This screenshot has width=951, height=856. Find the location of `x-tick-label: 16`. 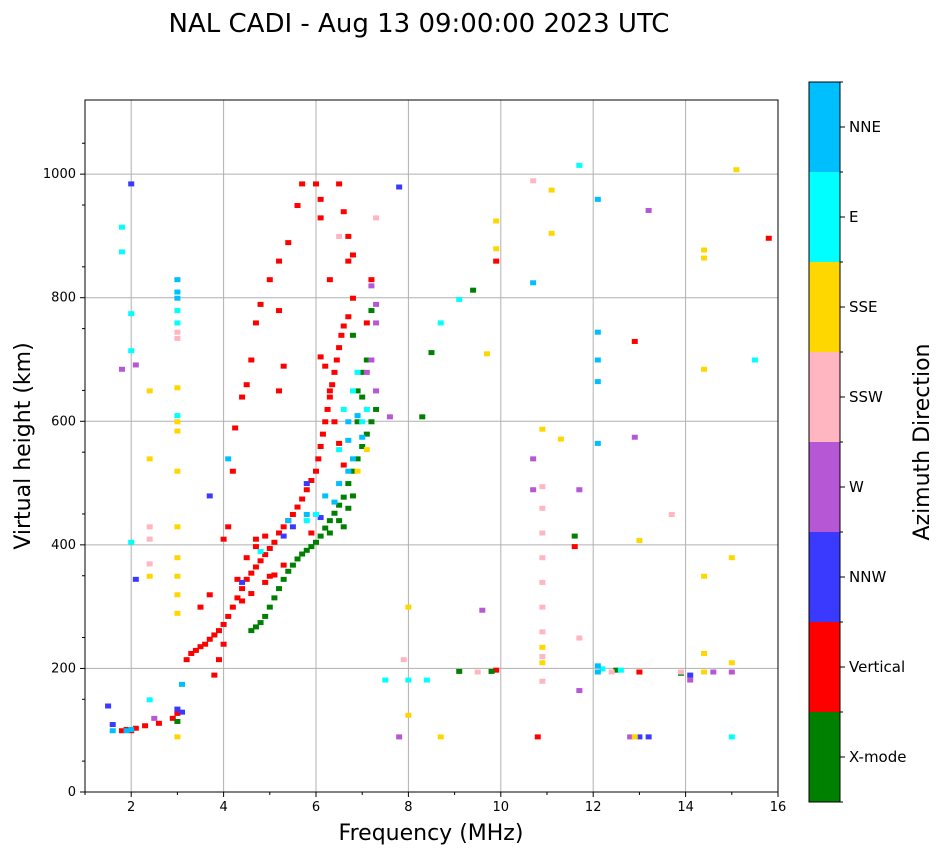

x-tick-label: 16 is located at coordinates (778, 807).